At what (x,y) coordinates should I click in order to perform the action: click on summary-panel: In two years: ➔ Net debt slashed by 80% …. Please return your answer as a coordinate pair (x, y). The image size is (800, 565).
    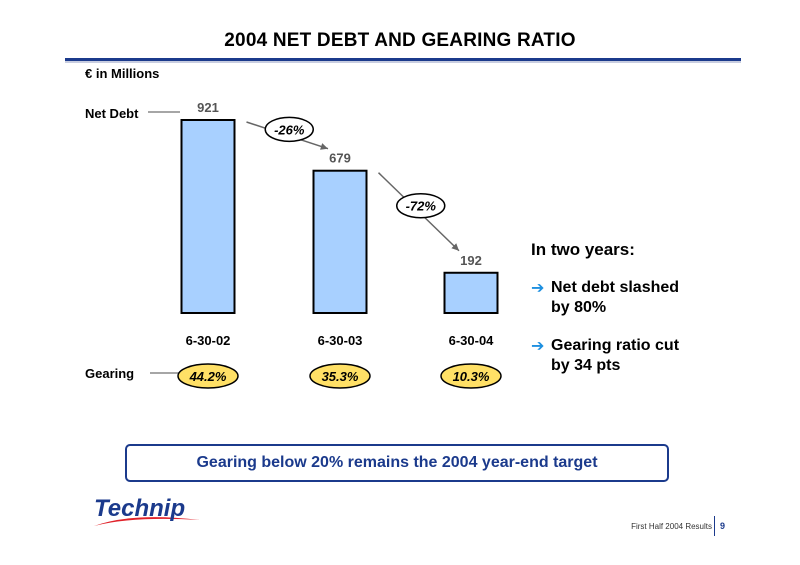
    Looking at the image, I should click on (631, 308).